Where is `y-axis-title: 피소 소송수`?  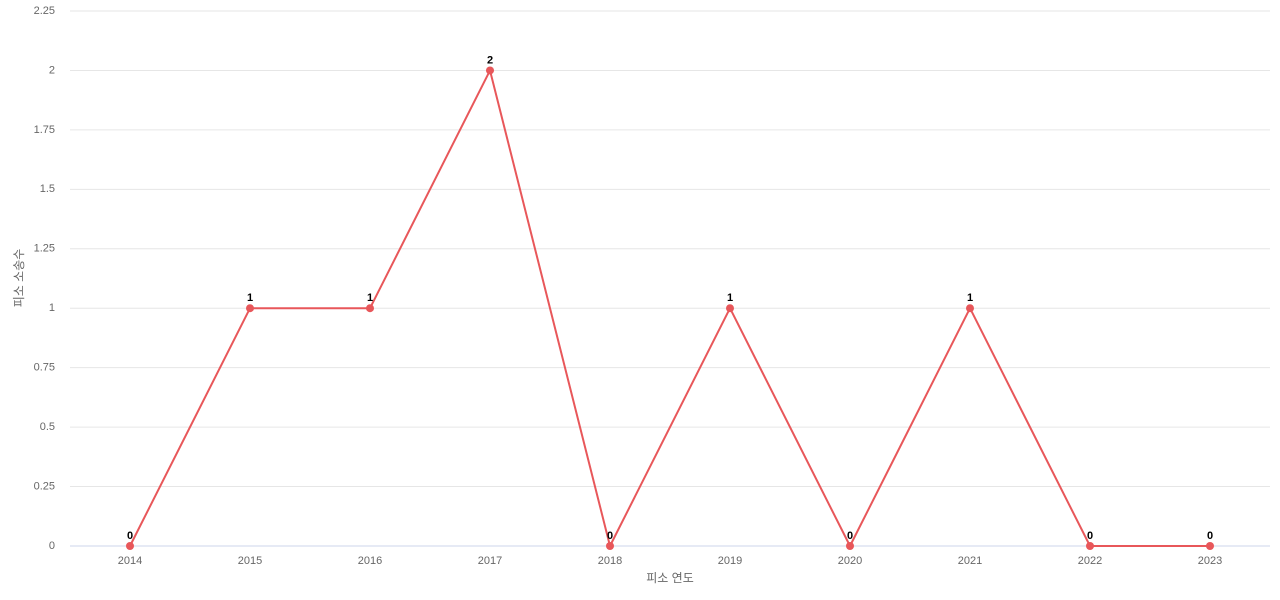
y-axis-title: 피소 소송수 is located at coordinates (19, 278).